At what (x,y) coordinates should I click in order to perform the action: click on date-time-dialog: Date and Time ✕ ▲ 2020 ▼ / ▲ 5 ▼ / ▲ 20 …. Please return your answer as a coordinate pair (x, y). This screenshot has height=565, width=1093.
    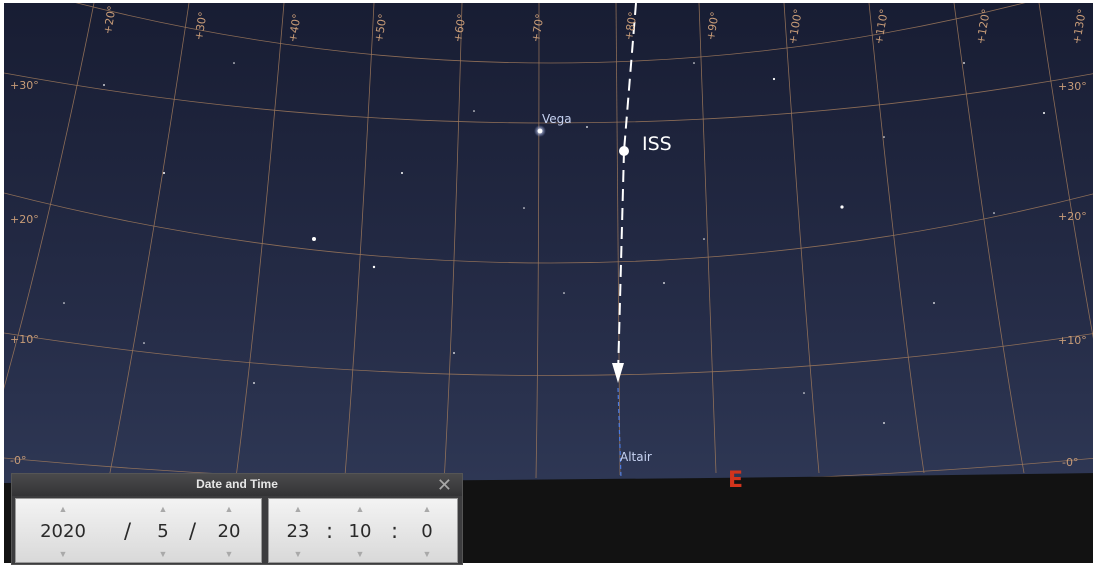
    Looking at the image, I should click on (237, 519).